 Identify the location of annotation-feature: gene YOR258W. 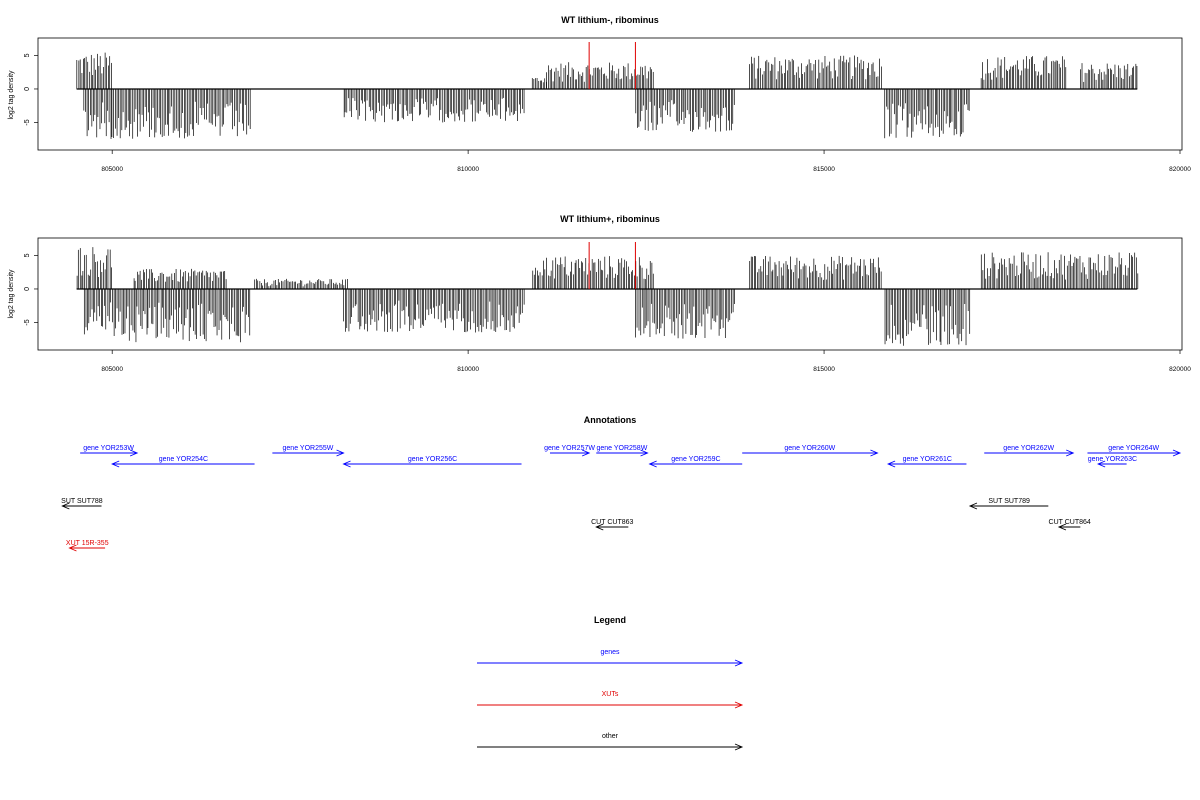
(622, 451).